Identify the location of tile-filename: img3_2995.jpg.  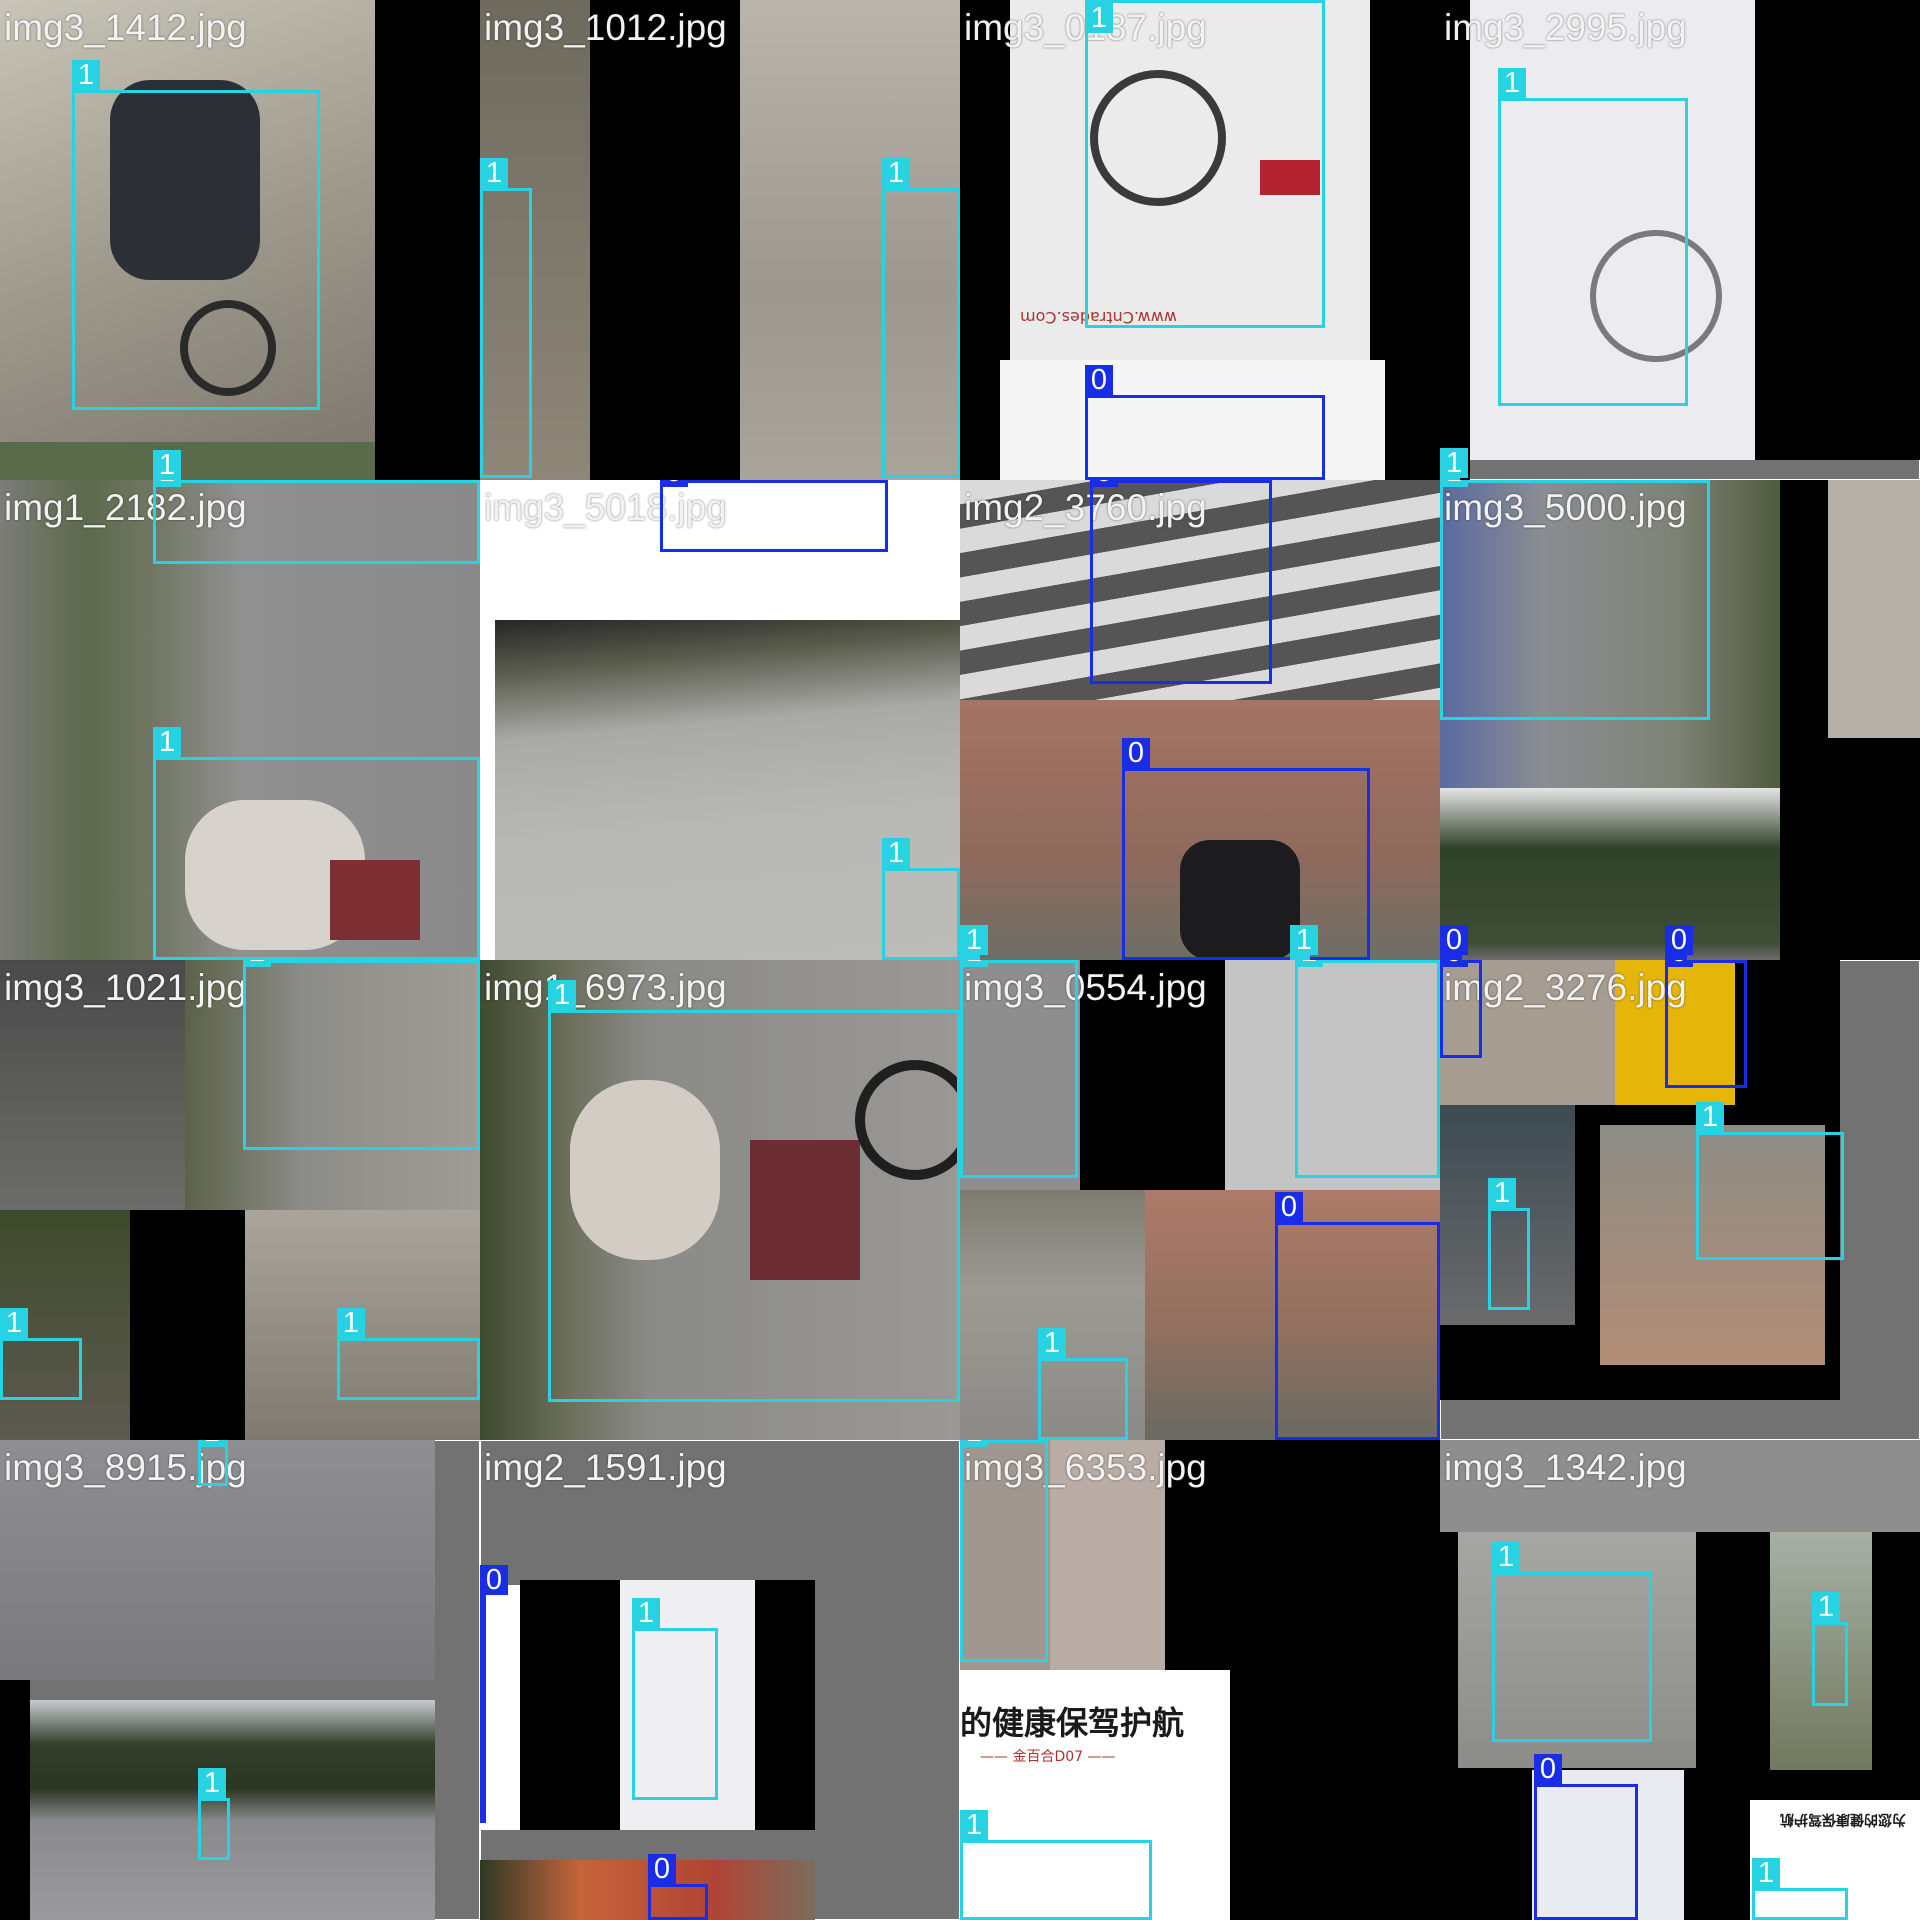
(1565, 27).